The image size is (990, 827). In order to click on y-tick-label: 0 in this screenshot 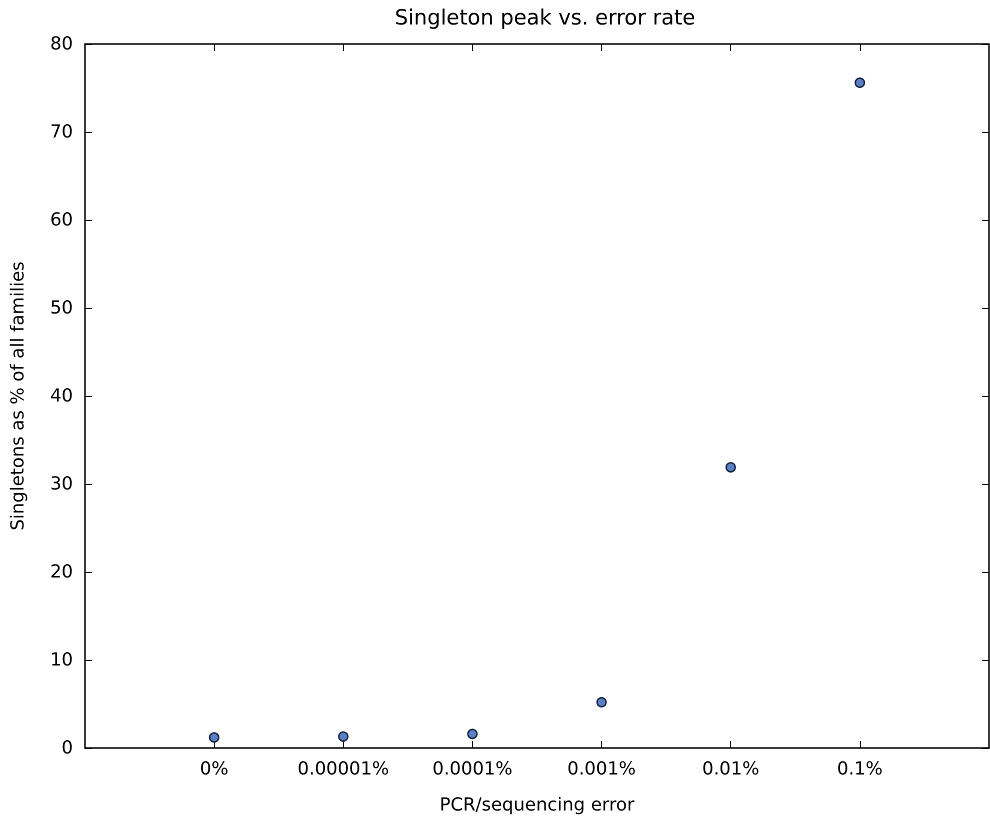, I will do `click(67, 748)`.